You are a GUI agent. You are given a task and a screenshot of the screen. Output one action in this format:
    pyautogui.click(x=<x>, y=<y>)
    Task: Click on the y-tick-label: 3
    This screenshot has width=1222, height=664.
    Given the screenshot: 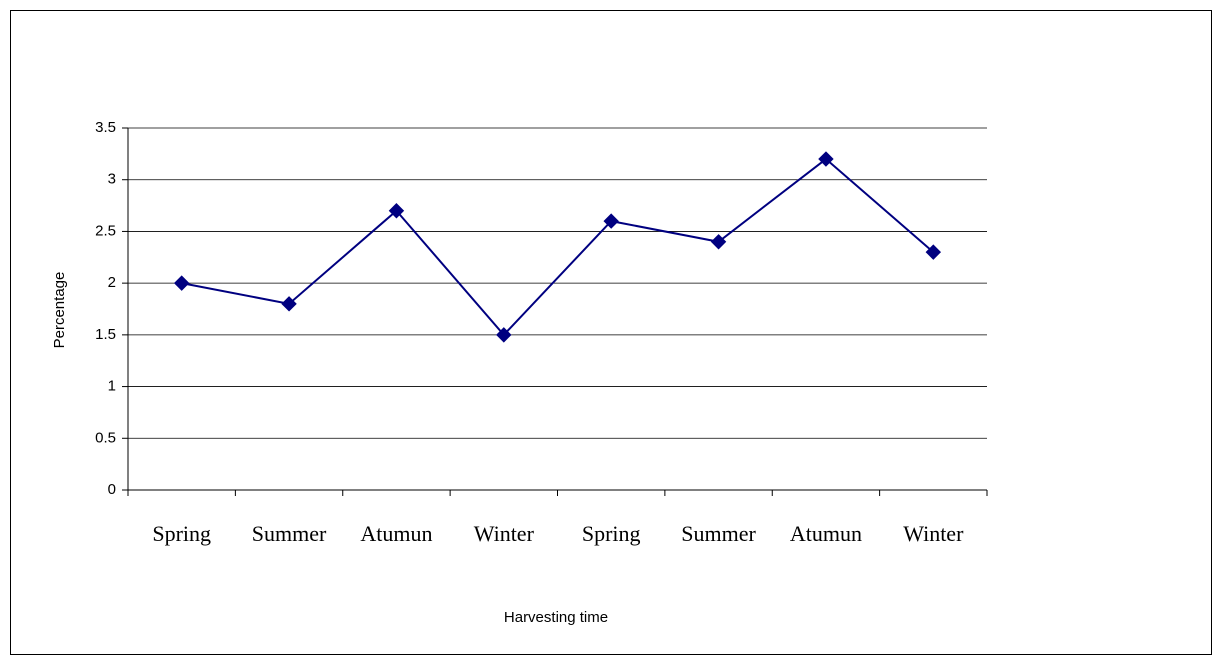 What is the action you would take?
    pyautogui.click(x=112, y=179)
    